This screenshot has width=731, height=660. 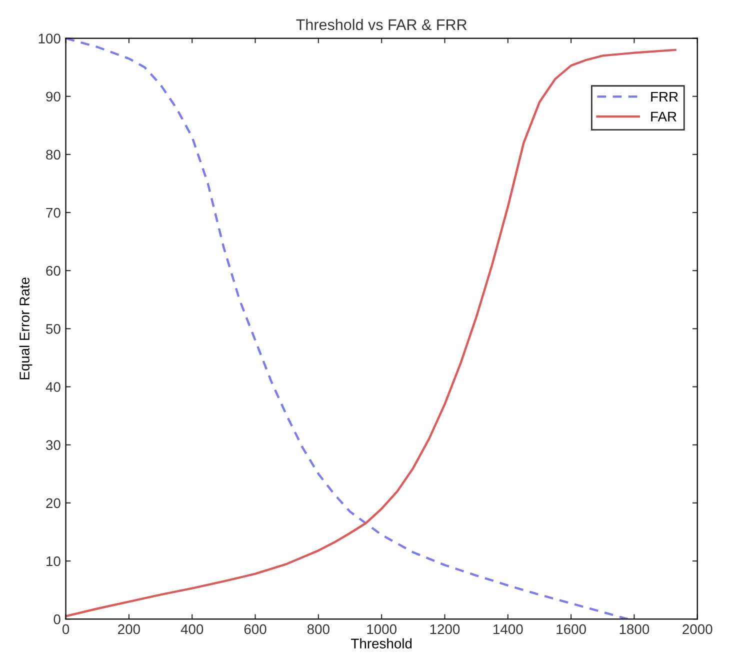 I want to click on x-tick-label: 1000, so click(x=381, y=629).